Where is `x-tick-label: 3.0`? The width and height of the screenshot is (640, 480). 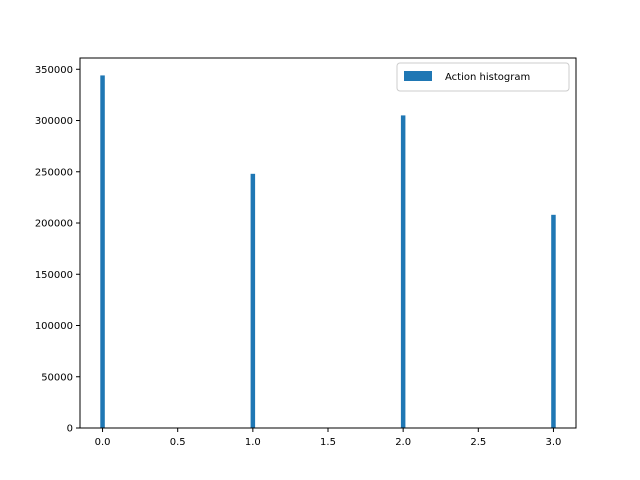 x-tick-label: 3.0 is located at coordinates (554, 442).